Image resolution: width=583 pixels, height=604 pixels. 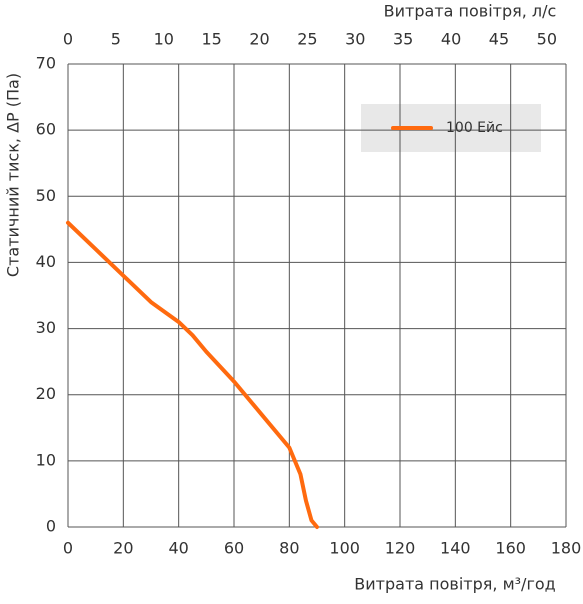 What do you see at coordinates (234, 548) in the screenshot?
I see `x-tick-label: 60` at bounding box center [234, 548].